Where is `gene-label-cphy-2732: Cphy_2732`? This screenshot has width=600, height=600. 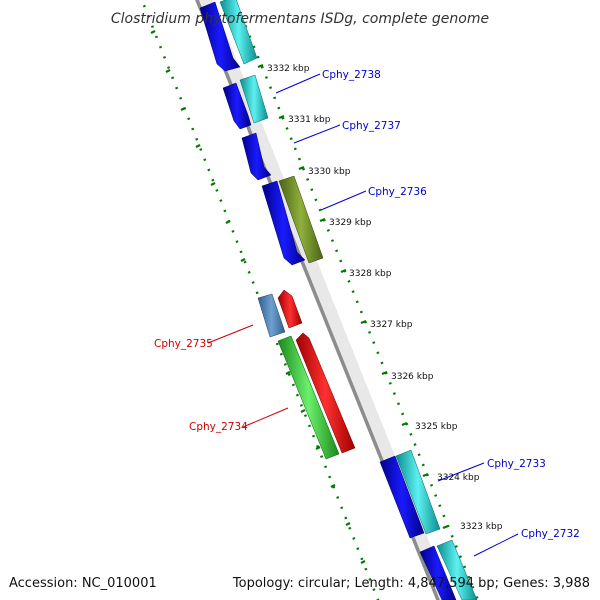
gene-label-cphy-2732: Cphy_2732 is located at coordinates (550, 534).